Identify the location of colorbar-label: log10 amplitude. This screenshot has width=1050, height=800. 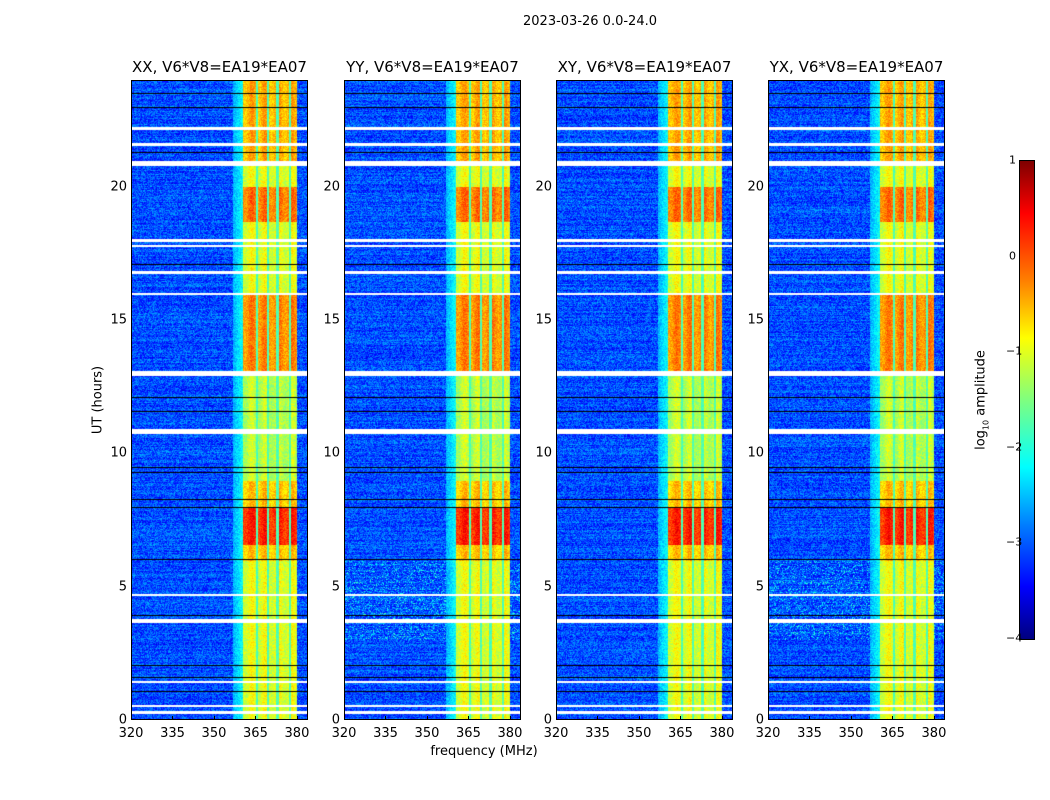
(982, 400).